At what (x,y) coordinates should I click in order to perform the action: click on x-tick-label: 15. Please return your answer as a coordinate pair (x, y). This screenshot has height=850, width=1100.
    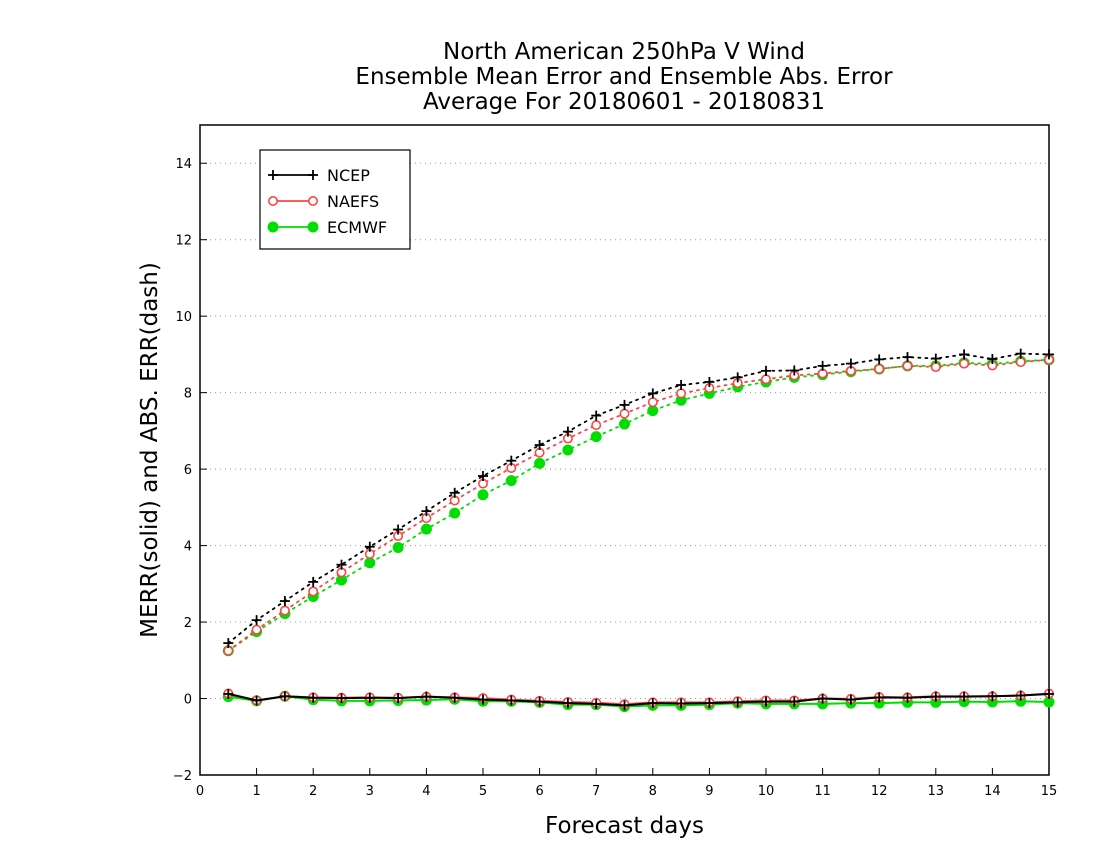
    Looking at the image, I should click on (1049, 791).